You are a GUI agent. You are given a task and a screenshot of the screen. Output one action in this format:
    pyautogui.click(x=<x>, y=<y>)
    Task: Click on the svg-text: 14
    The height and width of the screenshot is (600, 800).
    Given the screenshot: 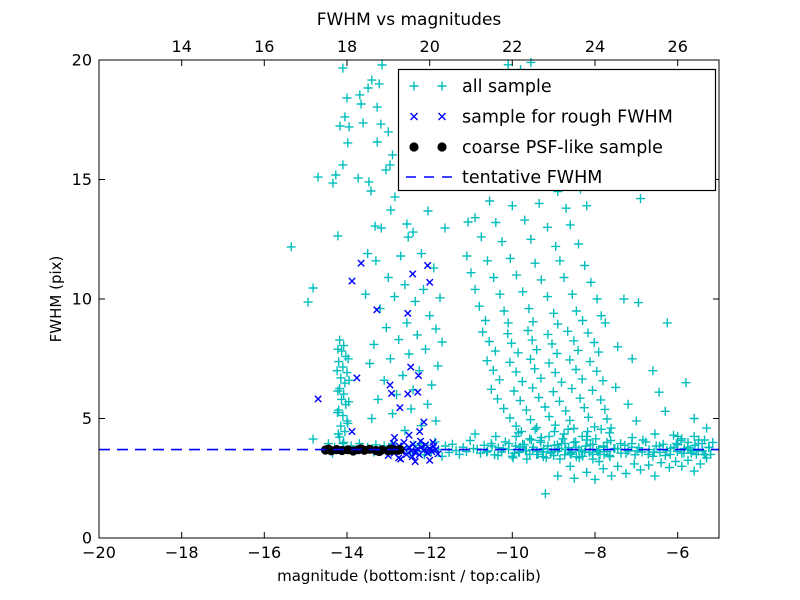 What is the action you would take?
    pyautogui.click(x=182, y=46)
    